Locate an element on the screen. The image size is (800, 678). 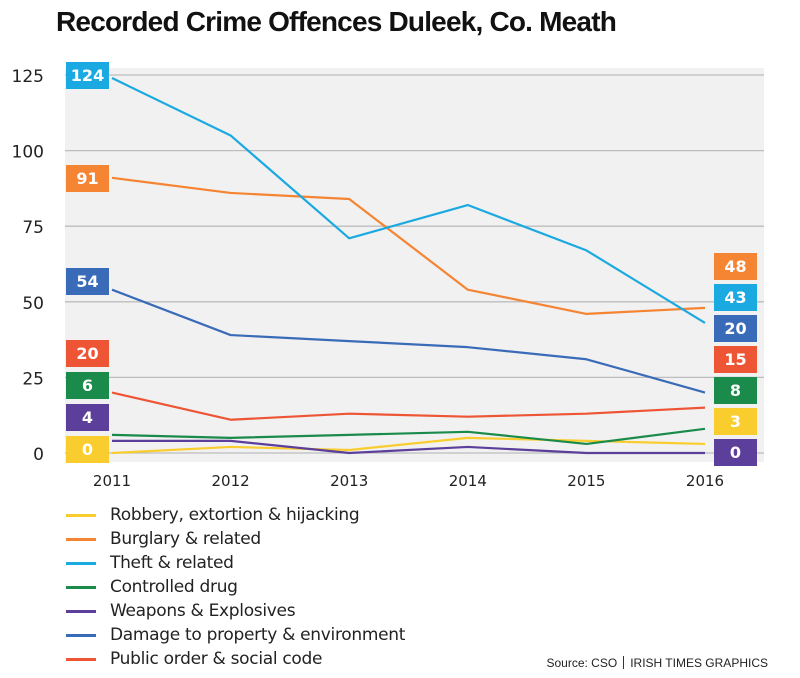
y-tick-label: 125 is located at coordinates (28, 77).